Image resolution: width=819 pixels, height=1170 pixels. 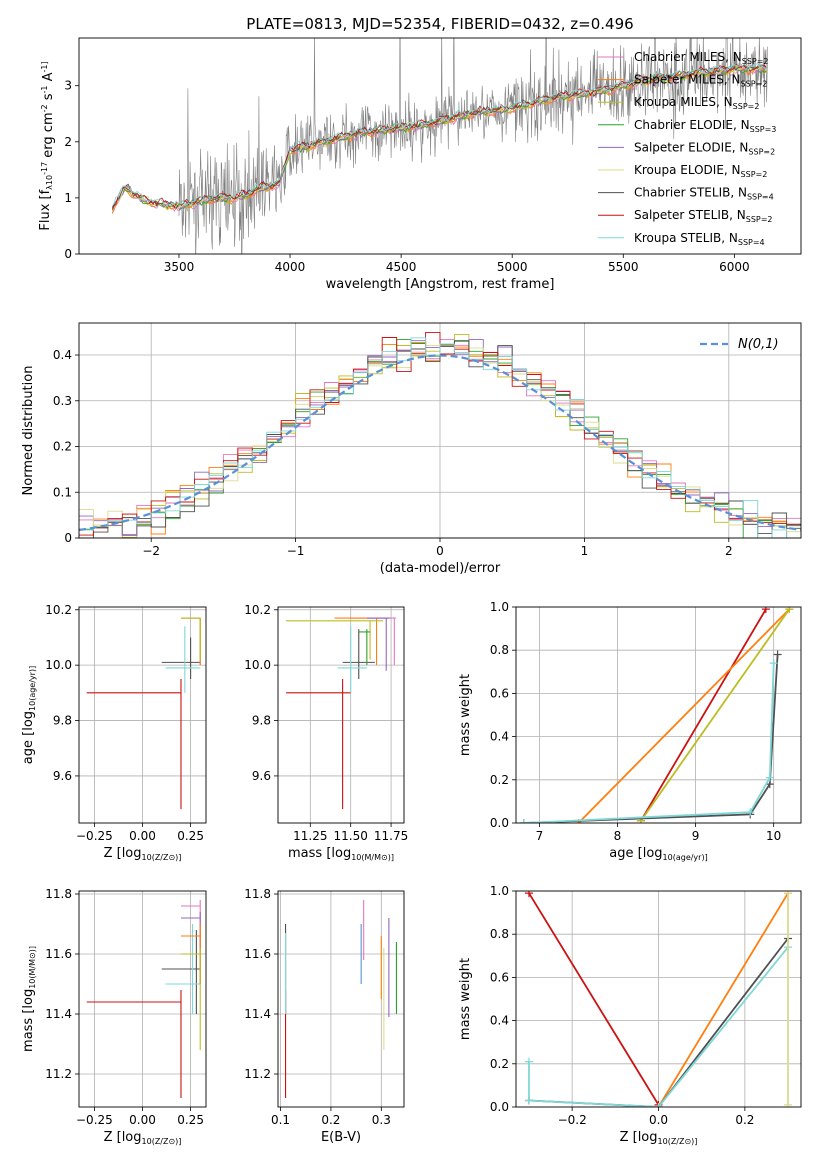 I want to click on x-tick-label: 0, so click(x=440, y=551).